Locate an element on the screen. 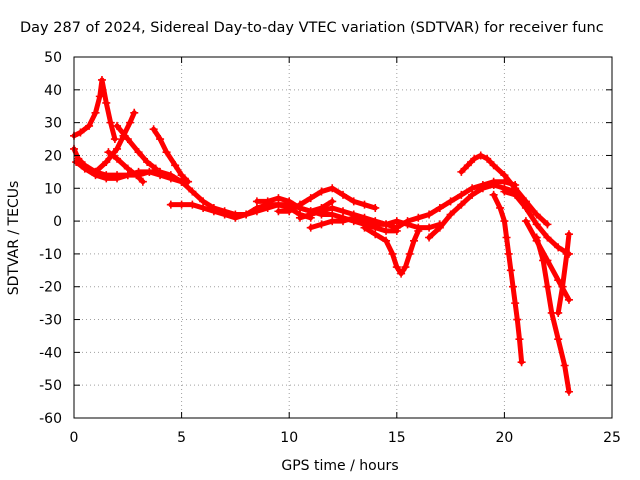 The width and height of the screenshot is (640, 480). x-axis-title: GPS time / hours is located at coordinates (339, 466).